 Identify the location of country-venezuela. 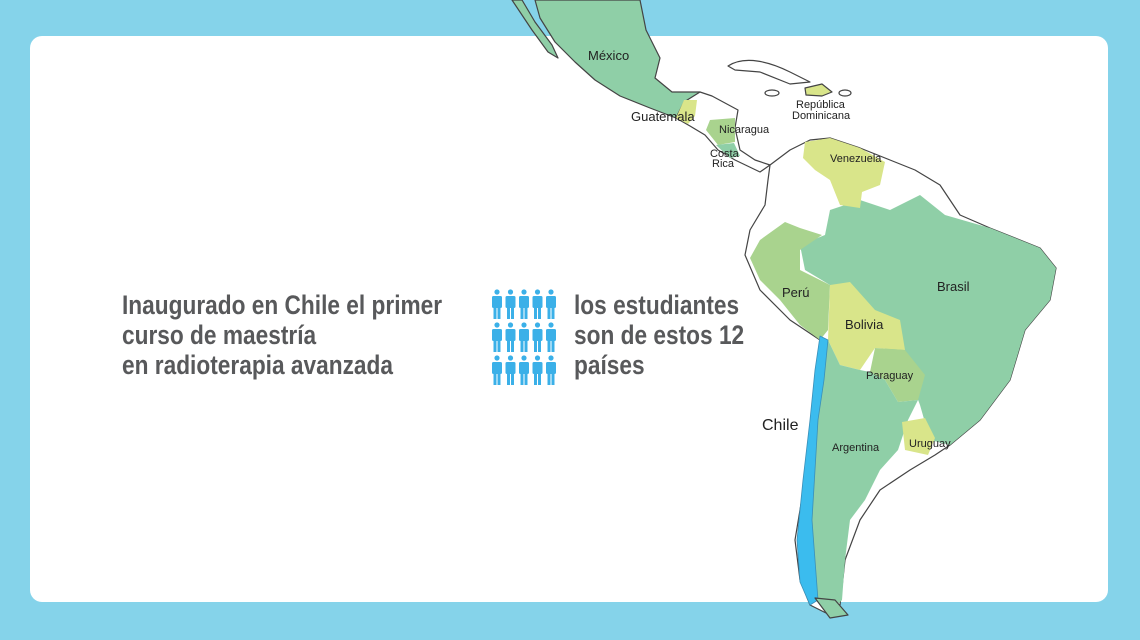
(844, 173).